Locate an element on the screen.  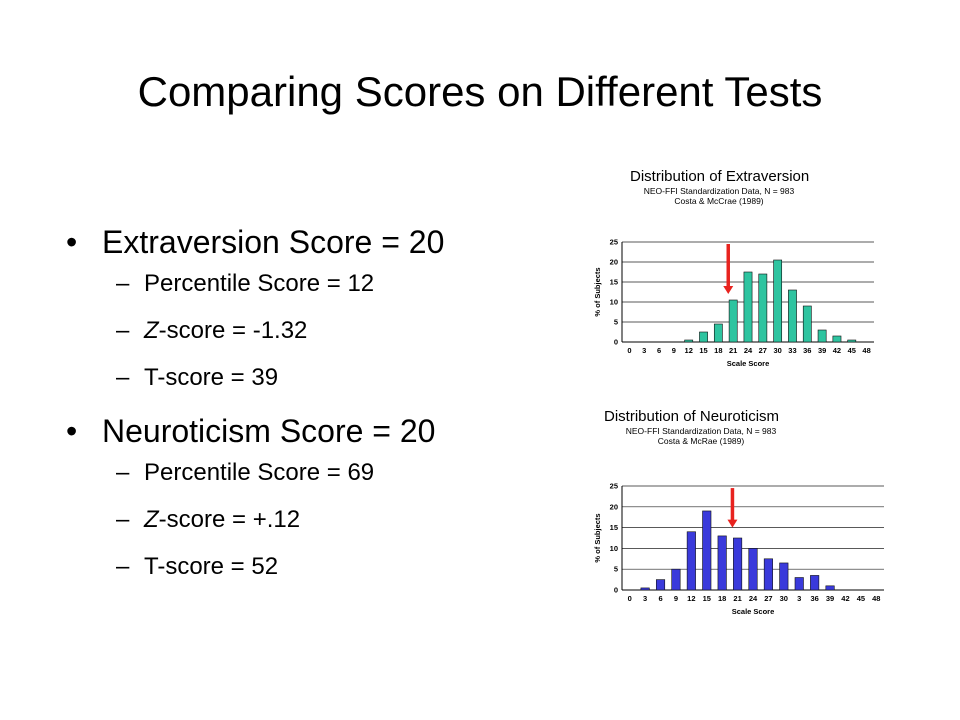
sub-prefix: Percentile Score = 69 is located at coordinates (259, 472).